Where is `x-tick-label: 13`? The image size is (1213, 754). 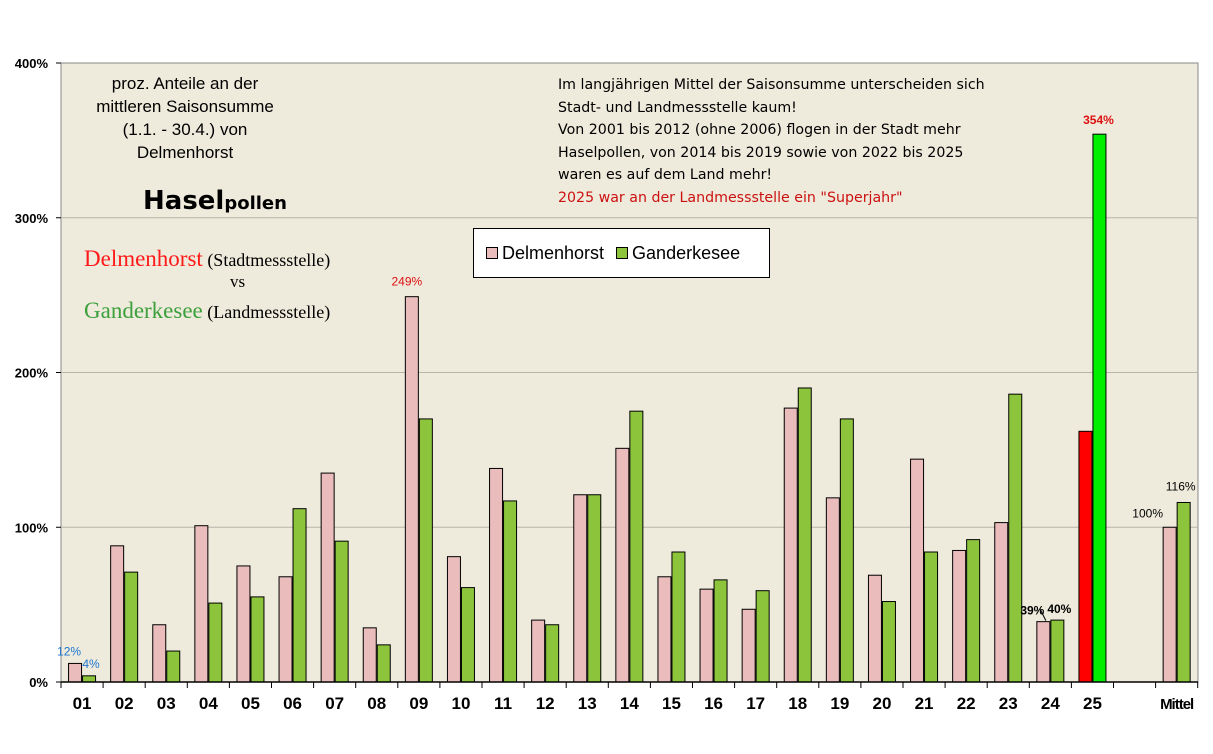
x-tick-label: 13 is located at coordinates (587, 703).